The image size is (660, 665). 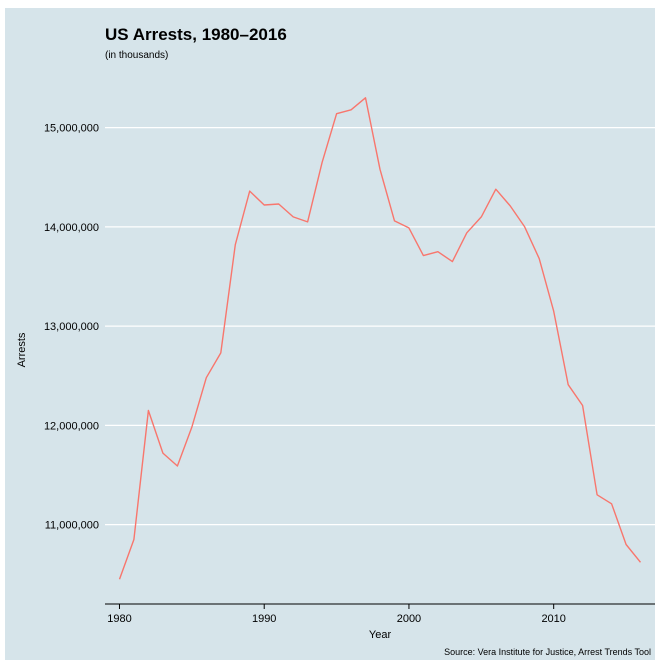 I want to click on y-axis-title: Arrests, so click(x=22, y=349).